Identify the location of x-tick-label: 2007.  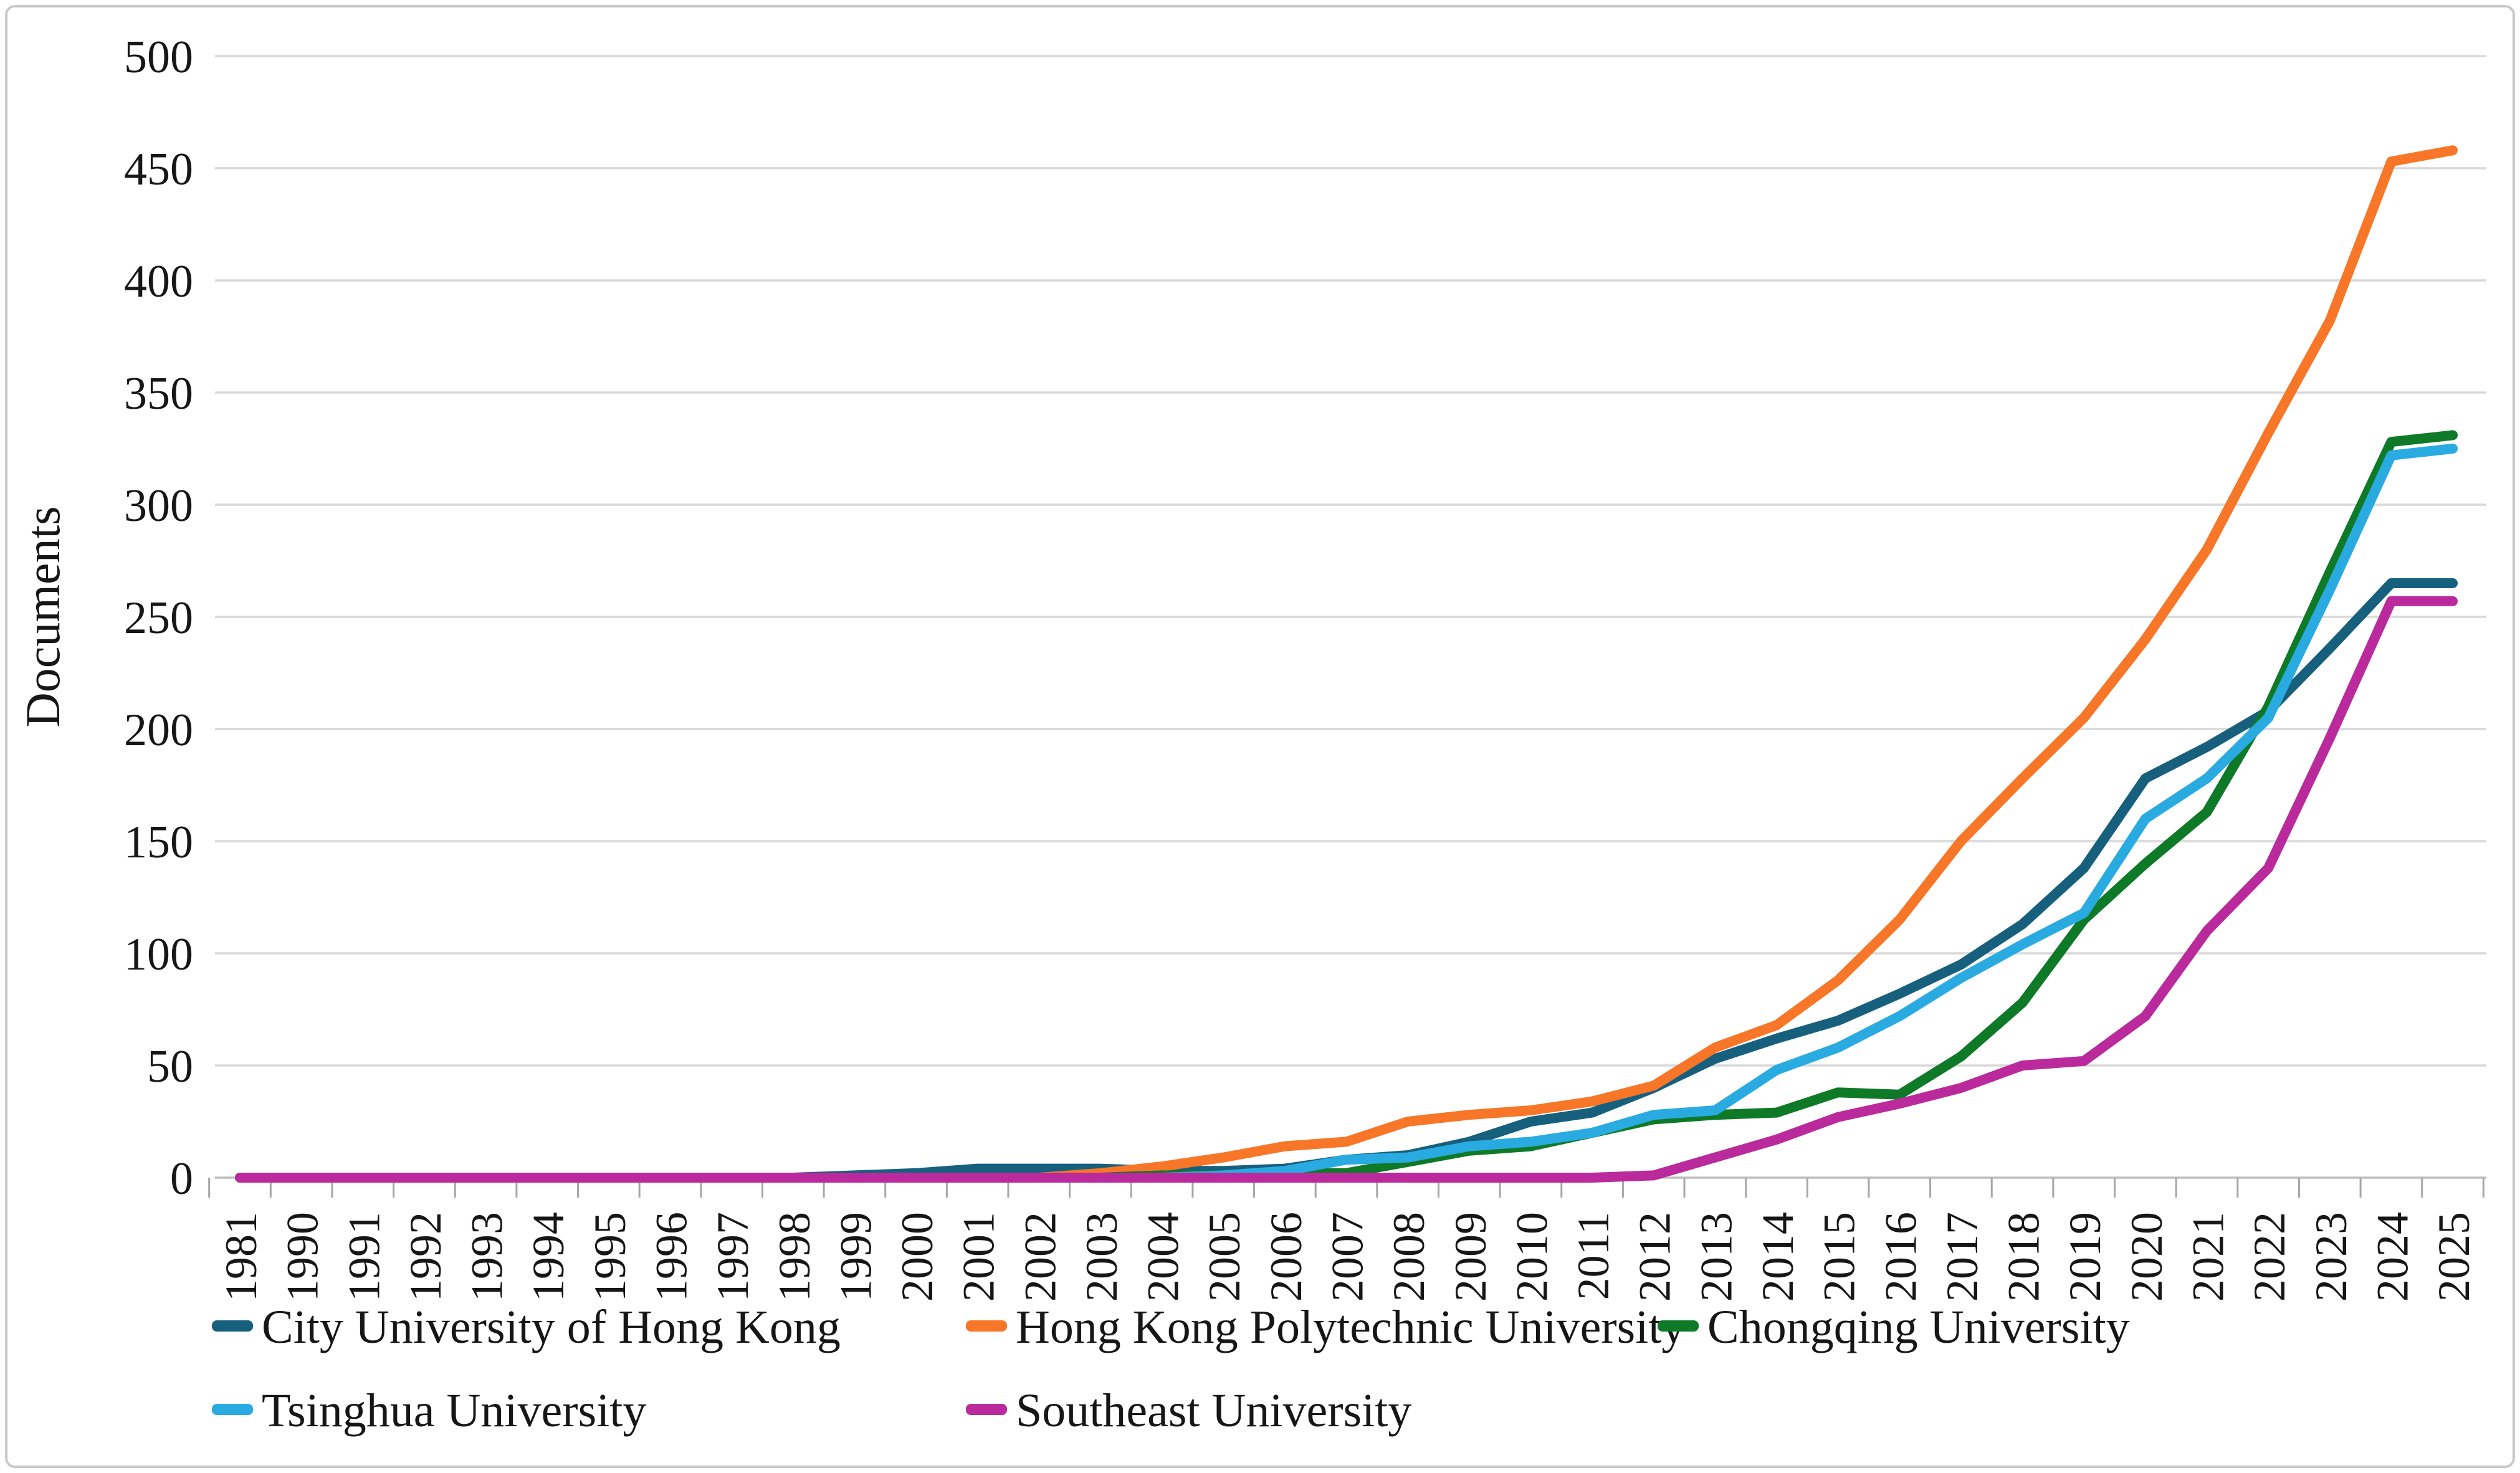
(1348, 1257).